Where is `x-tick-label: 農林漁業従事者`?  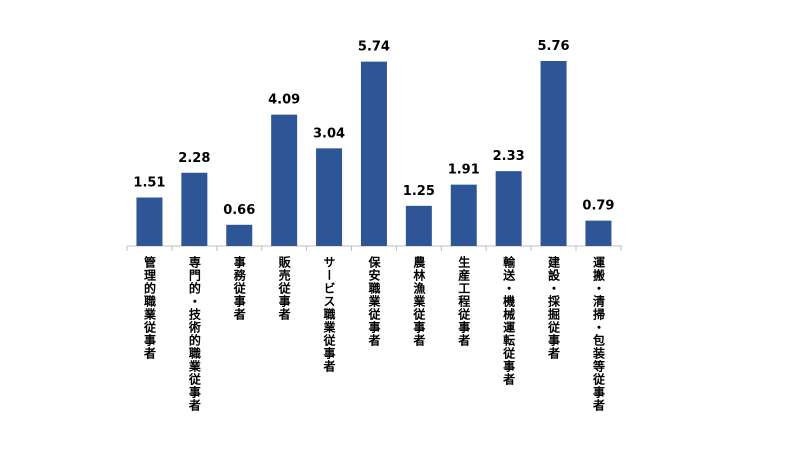 x-tick-label: 農林漁業従事者 is located at coordinates (419, 301).